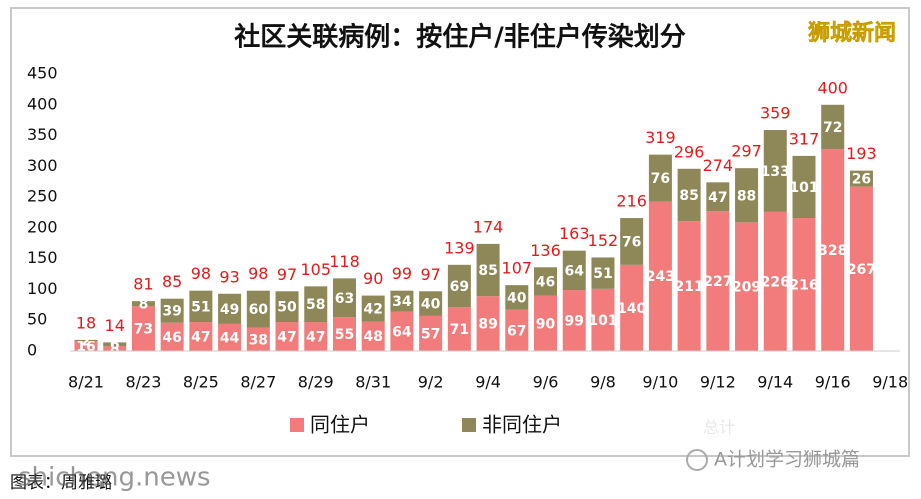 Image resolution: width=921 pixels, height=499 pixels. I want to click on segment-label: 227, so click(717, 282).